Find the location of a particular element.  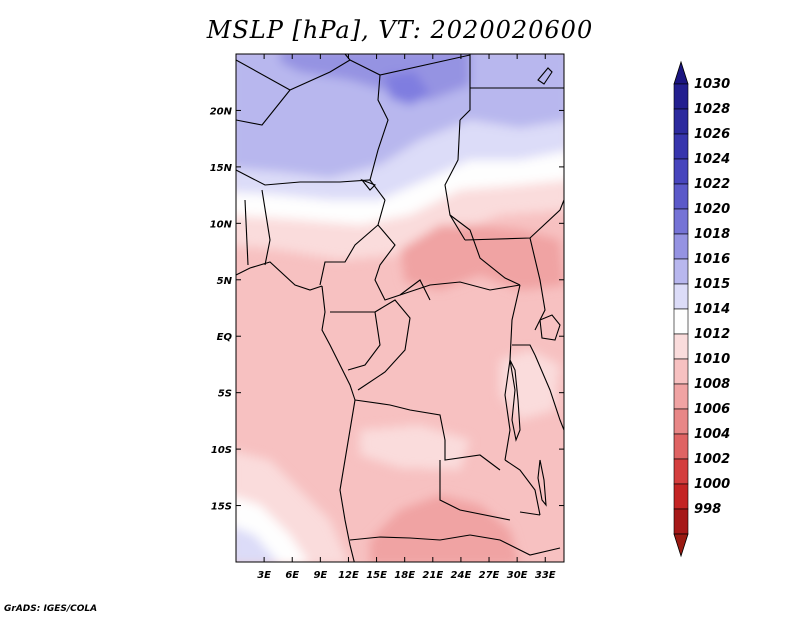

field-1018-band is located at coordinates (400, 116).